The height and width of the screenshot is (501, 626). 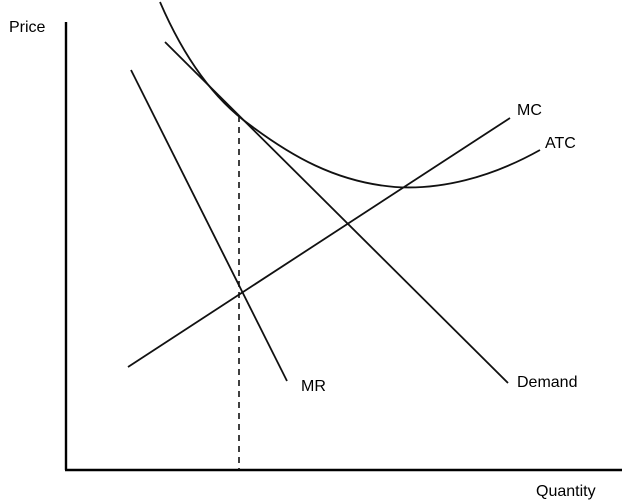 What do you see at coordinates (560, 143) in the screenshot?
I see `atc-label: ATC` at bounding box center [560, 143].